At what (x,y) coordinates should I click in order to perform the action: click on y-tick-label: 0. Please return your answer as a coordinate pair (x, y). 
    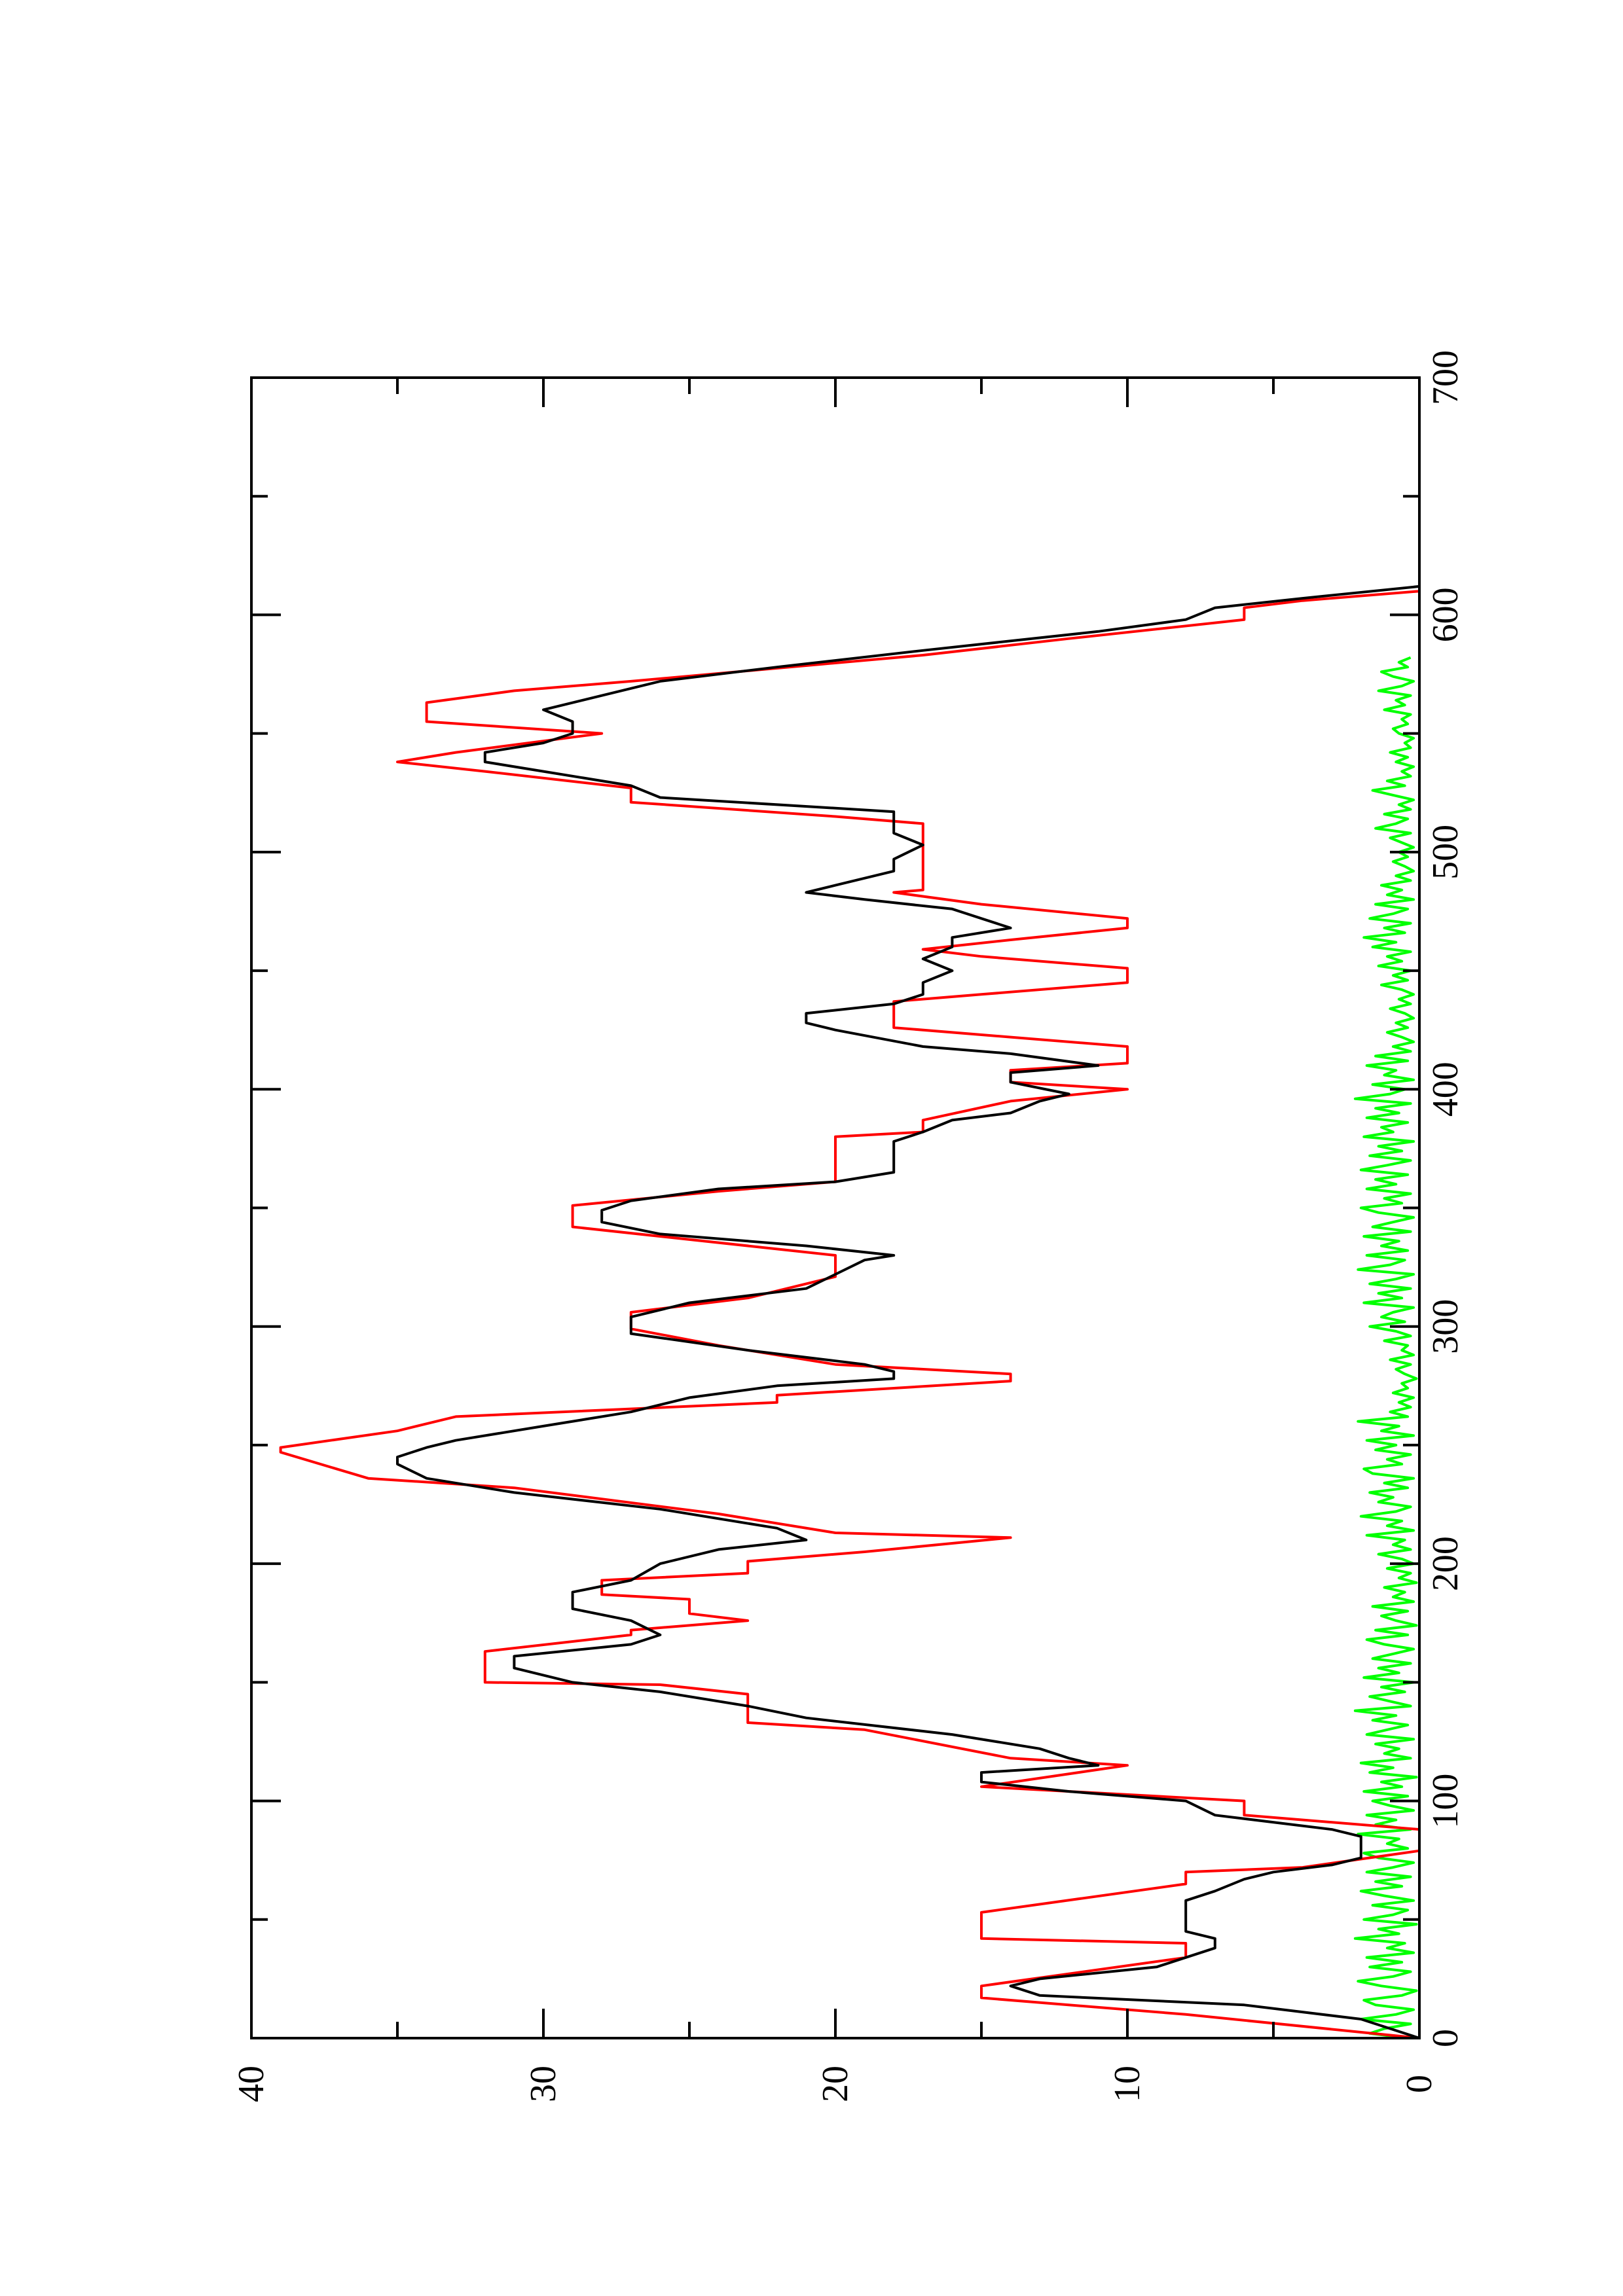
    Looking at the image, I should click on (1419, 2084).